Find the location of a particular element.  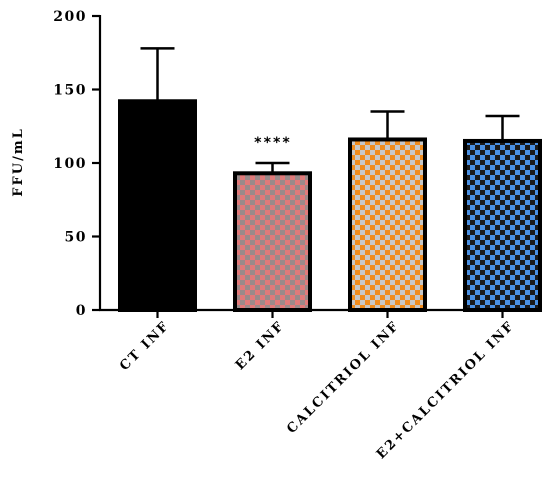

y-tick-label: 200 is located at coordinates (70, 17).